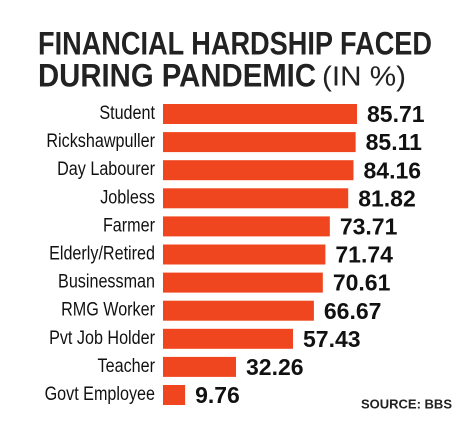 This screenshot has width=464, height=432. Describe the element at coordinates (364, 255) in the screenshot. I see `value-label: 71.74` at that location.